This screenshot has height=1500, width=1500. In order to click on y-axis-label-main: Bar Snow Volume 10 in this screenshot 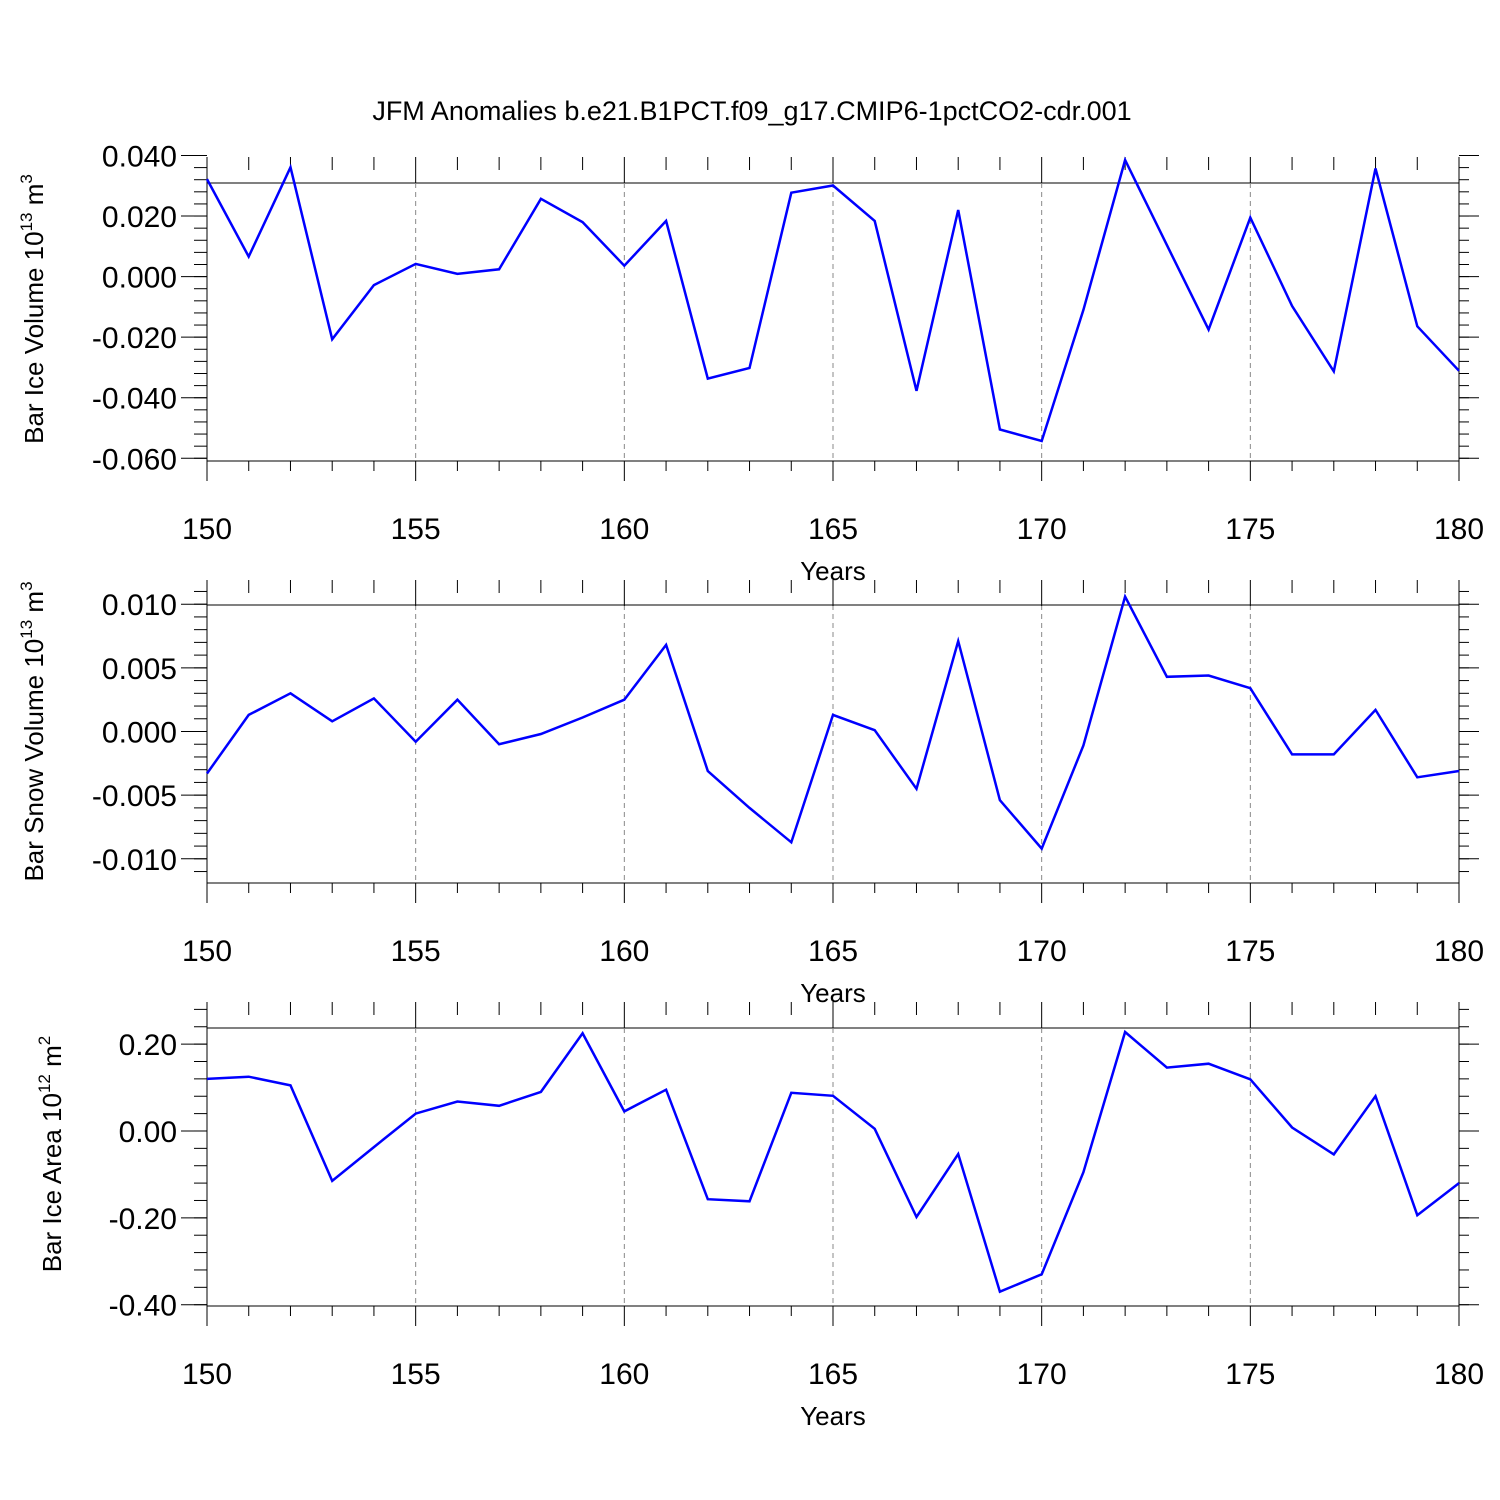, I will do `click(34, 760)`.